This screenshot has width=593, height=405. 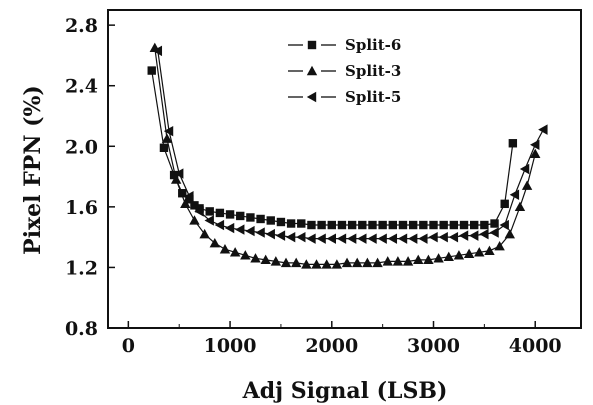 What do you see at coordinates (128, 346) in the screenshot?
I see `x-tick-label: 0` at bounding box center [128, 346].